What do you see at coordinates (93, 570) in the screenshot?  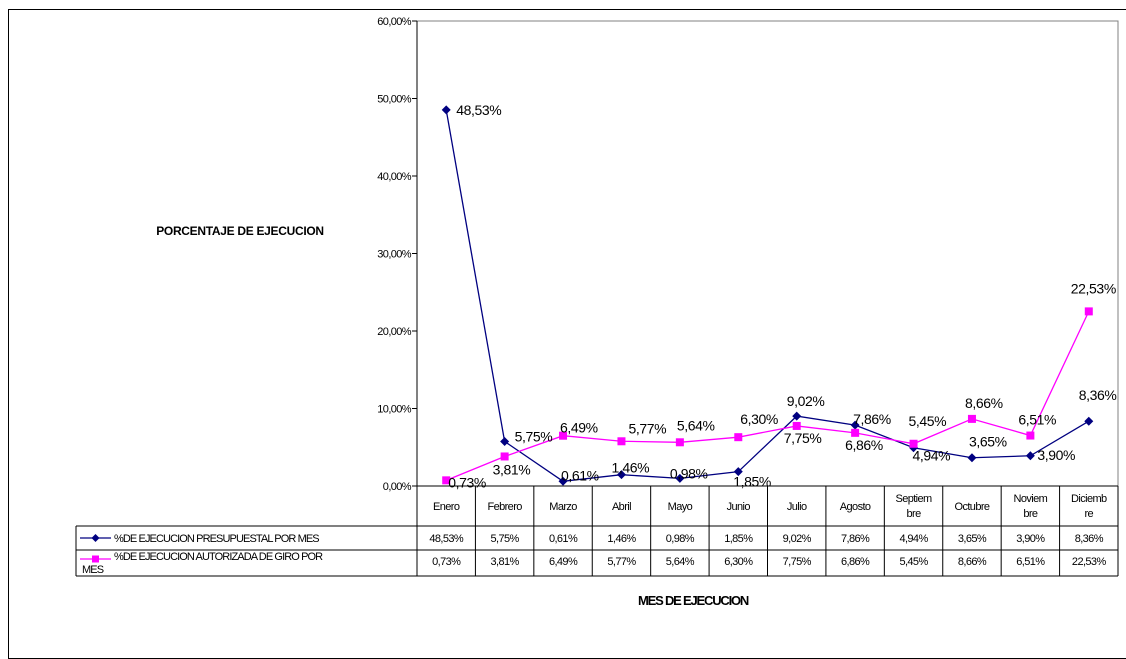 I see `legend-label: MES` at bounding box center [93, 570].